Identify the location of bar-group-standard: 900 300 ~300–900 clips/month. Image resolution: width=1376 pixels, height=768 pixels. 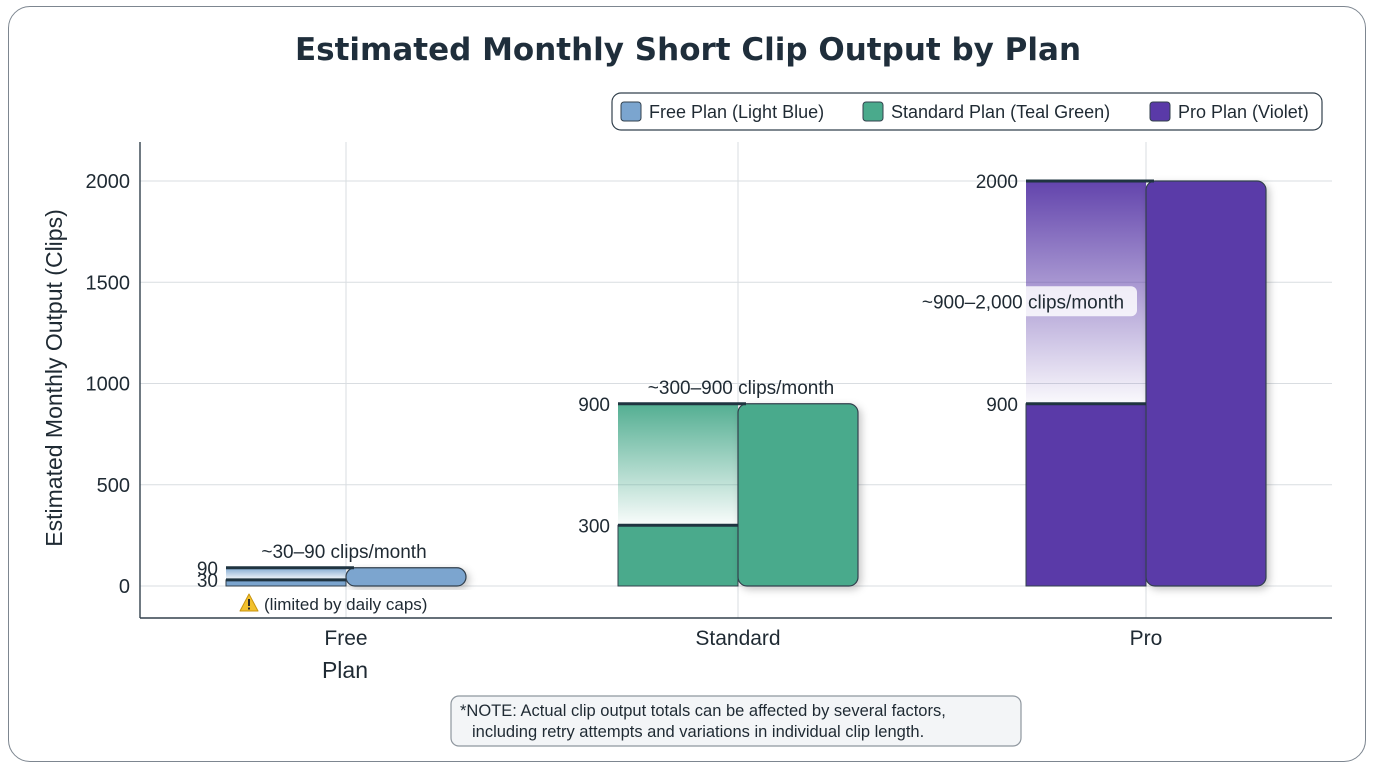
(718, 482).